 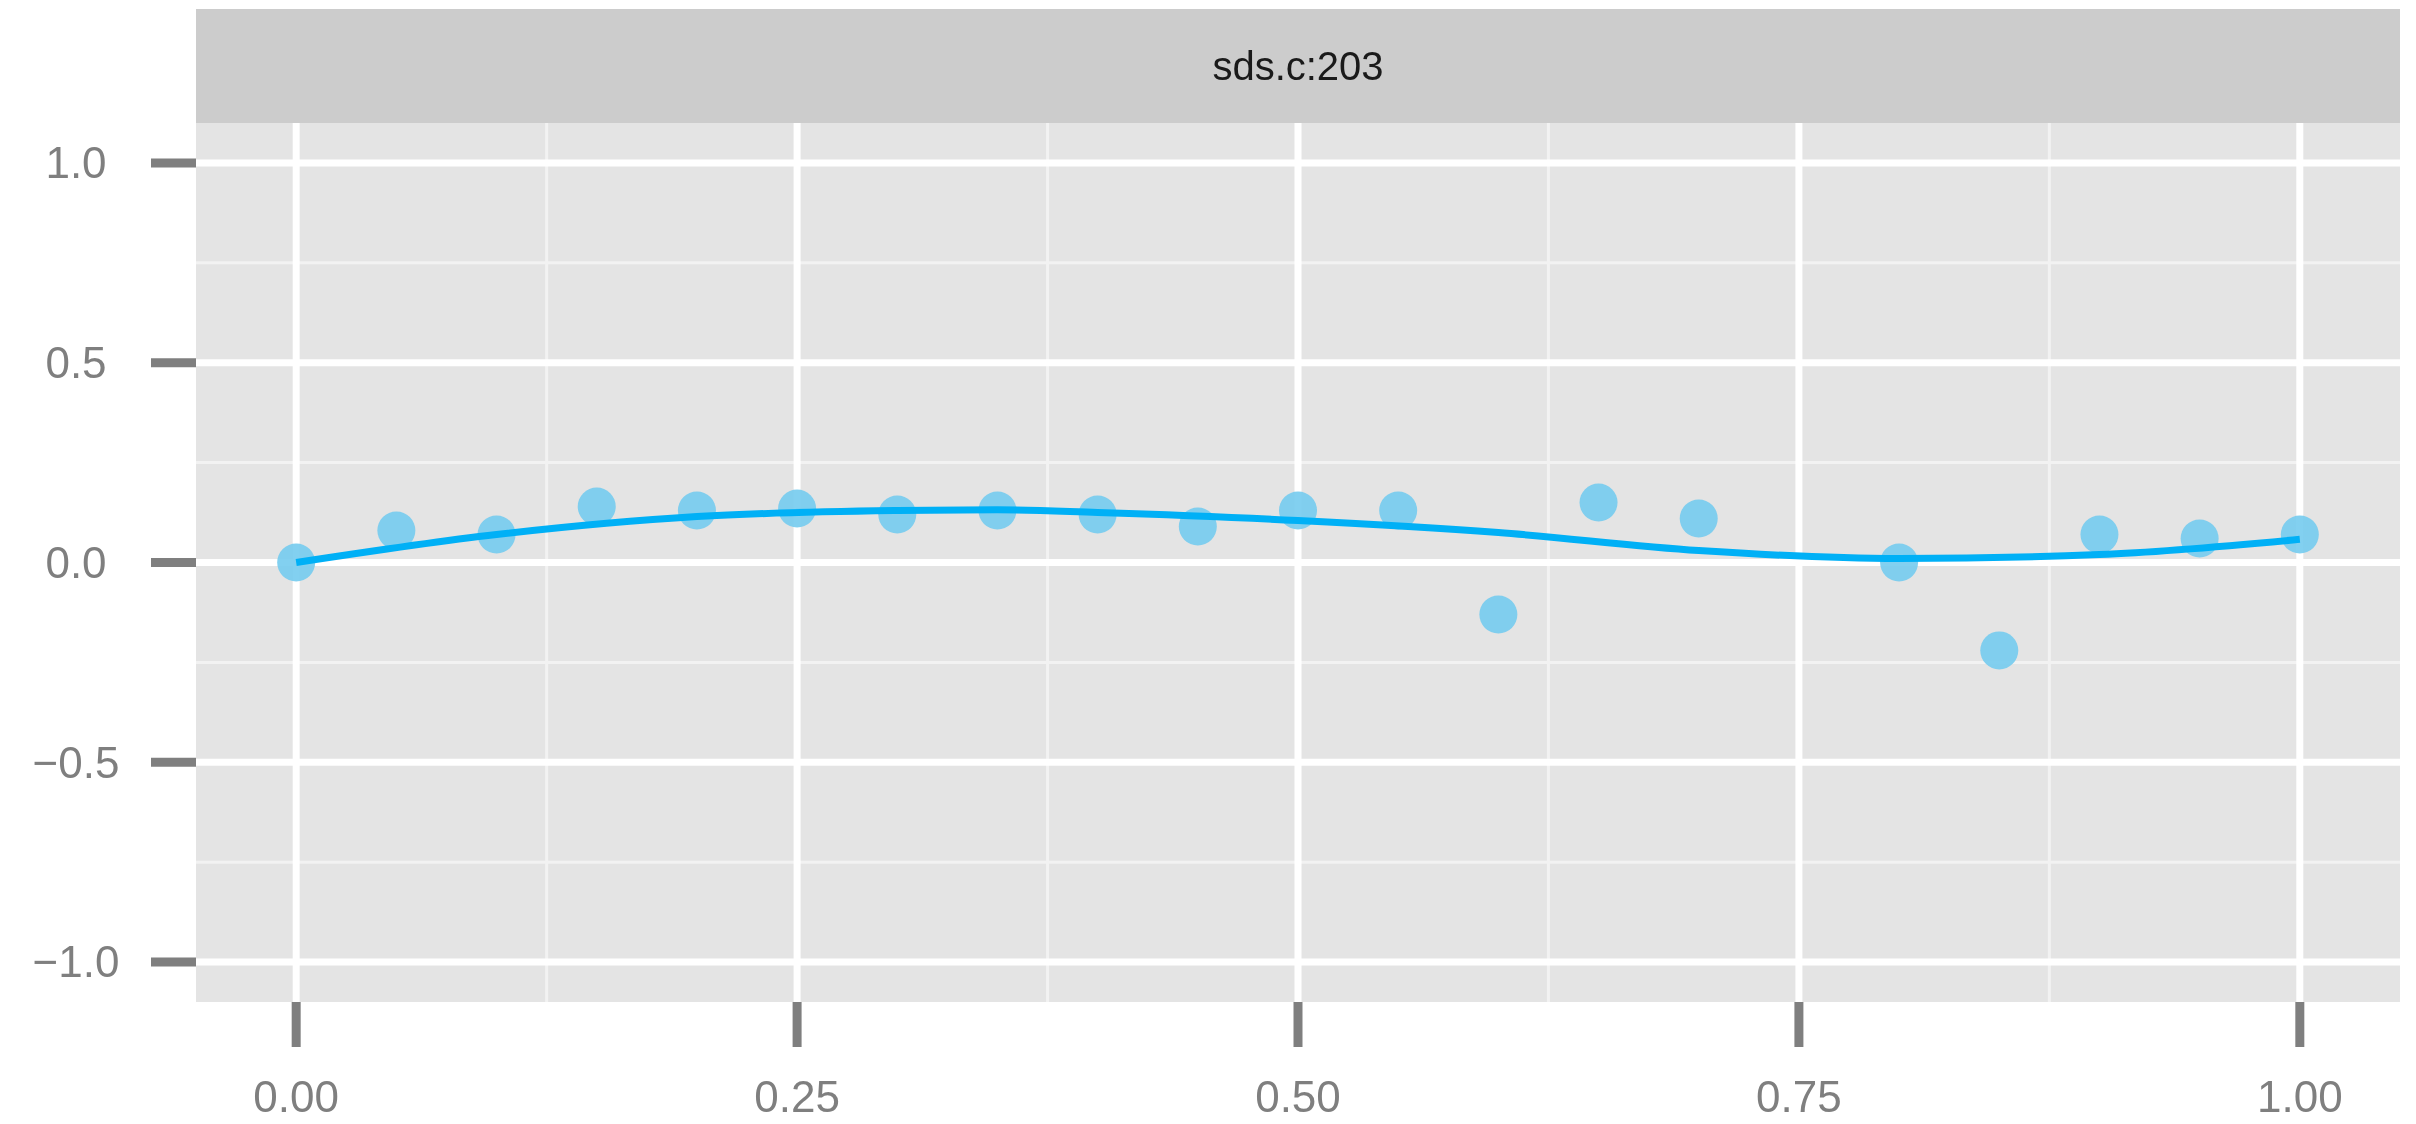 What do you see at coordinates (797, 1097) in the screenshot?
I see `x-tick-label: 0.25` at bounding box center [797, 1097].